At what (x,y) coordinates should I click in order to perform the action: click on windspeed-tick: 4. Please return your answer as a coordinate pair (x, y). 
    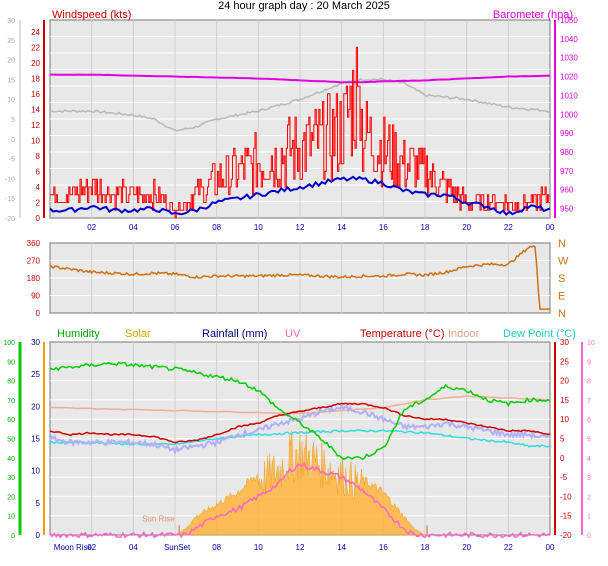
    Looking at the image, I should click on (38, 187).